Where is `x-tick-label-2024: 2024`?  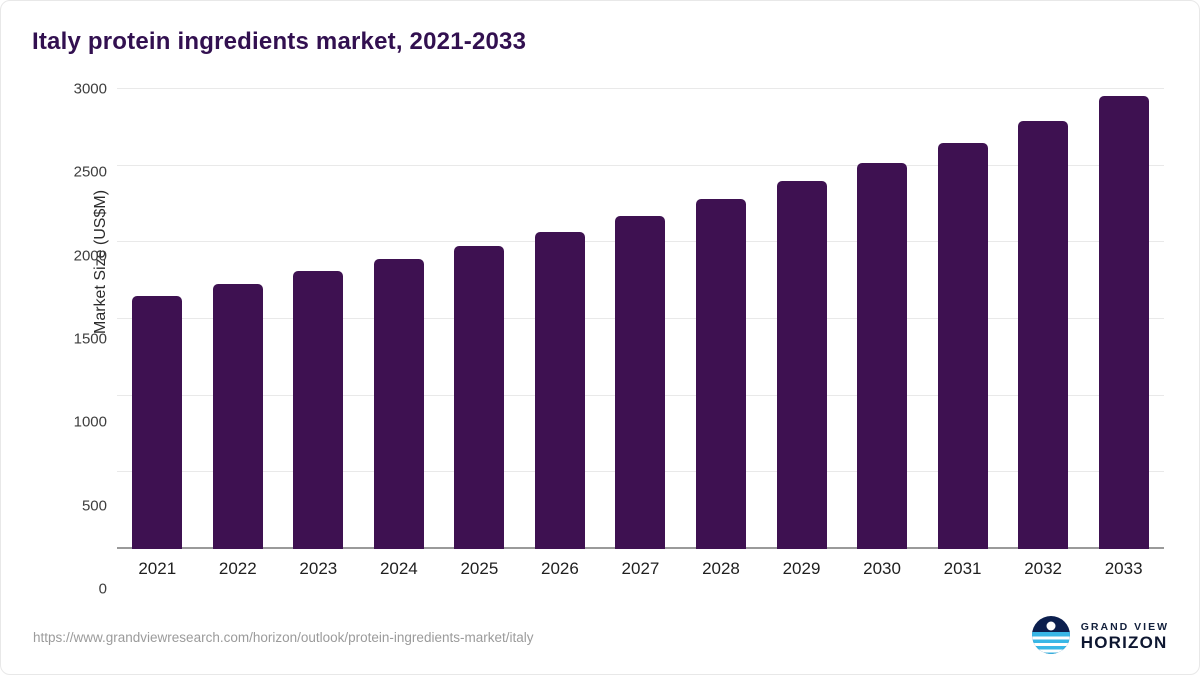
x-tick-label-2024: 2024 is located at coordinates (398, 568).